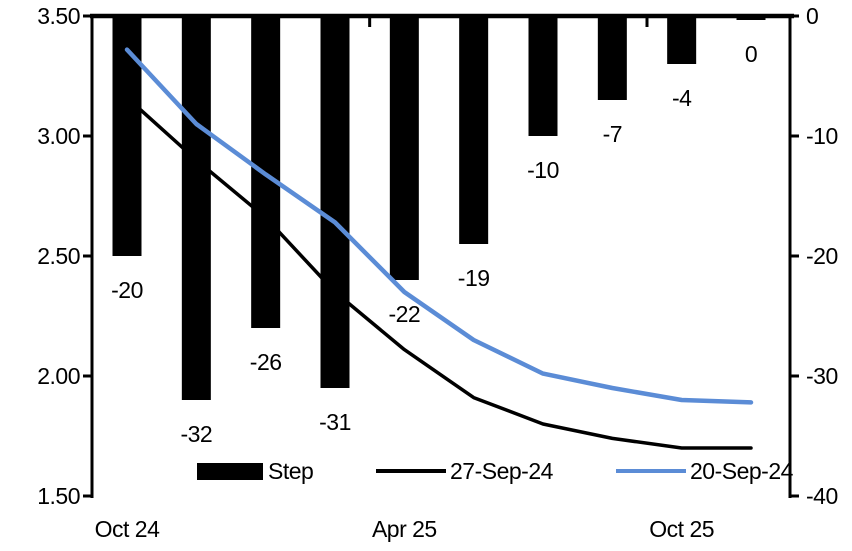  Describe the element at coordinates (58, 496) in the screenshot. I see `left-axis-tick-label: 1.50` at that location.